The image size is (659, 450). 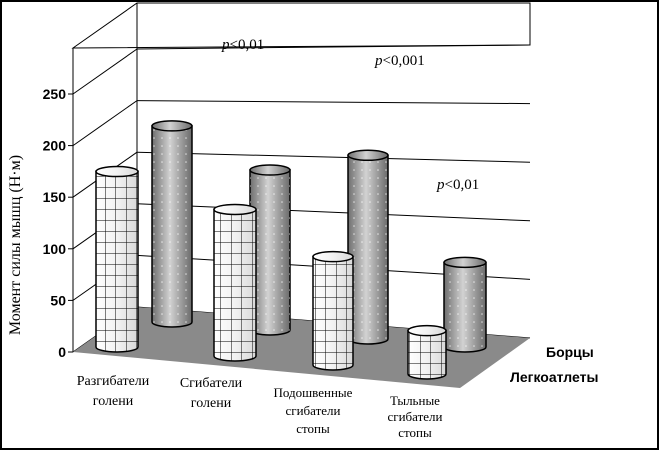 I want to click on bar-series-1-2-top, so click(x=368, y=155).